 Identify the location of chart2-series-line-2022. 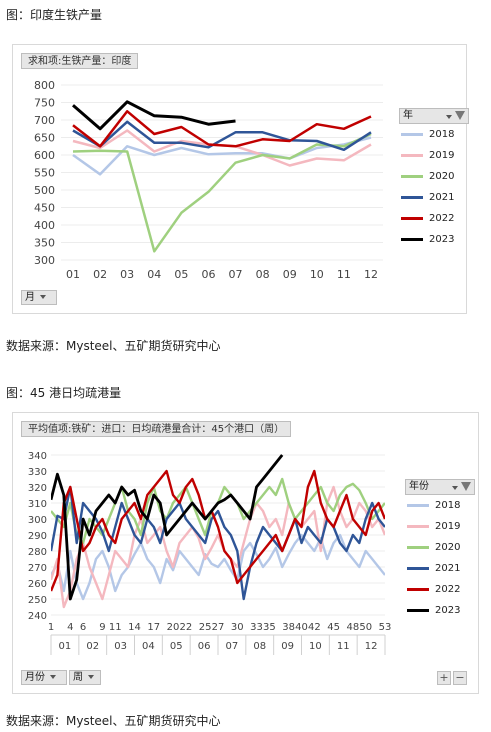
(218, 530).